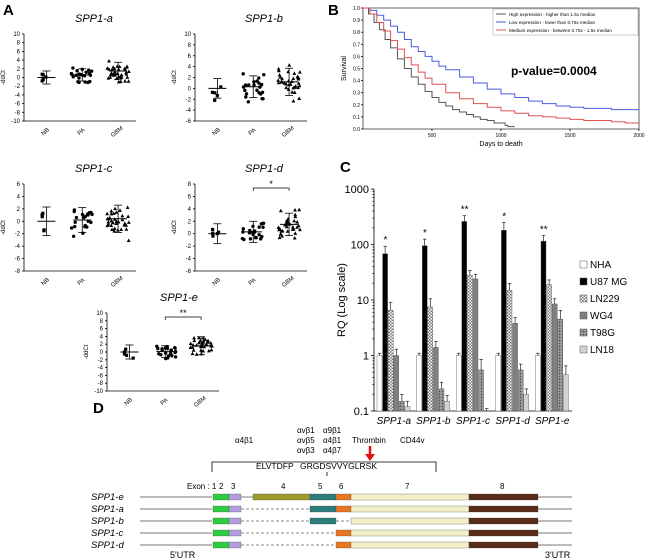  I want to click on y-tick-label: -8, so click(18, 113).